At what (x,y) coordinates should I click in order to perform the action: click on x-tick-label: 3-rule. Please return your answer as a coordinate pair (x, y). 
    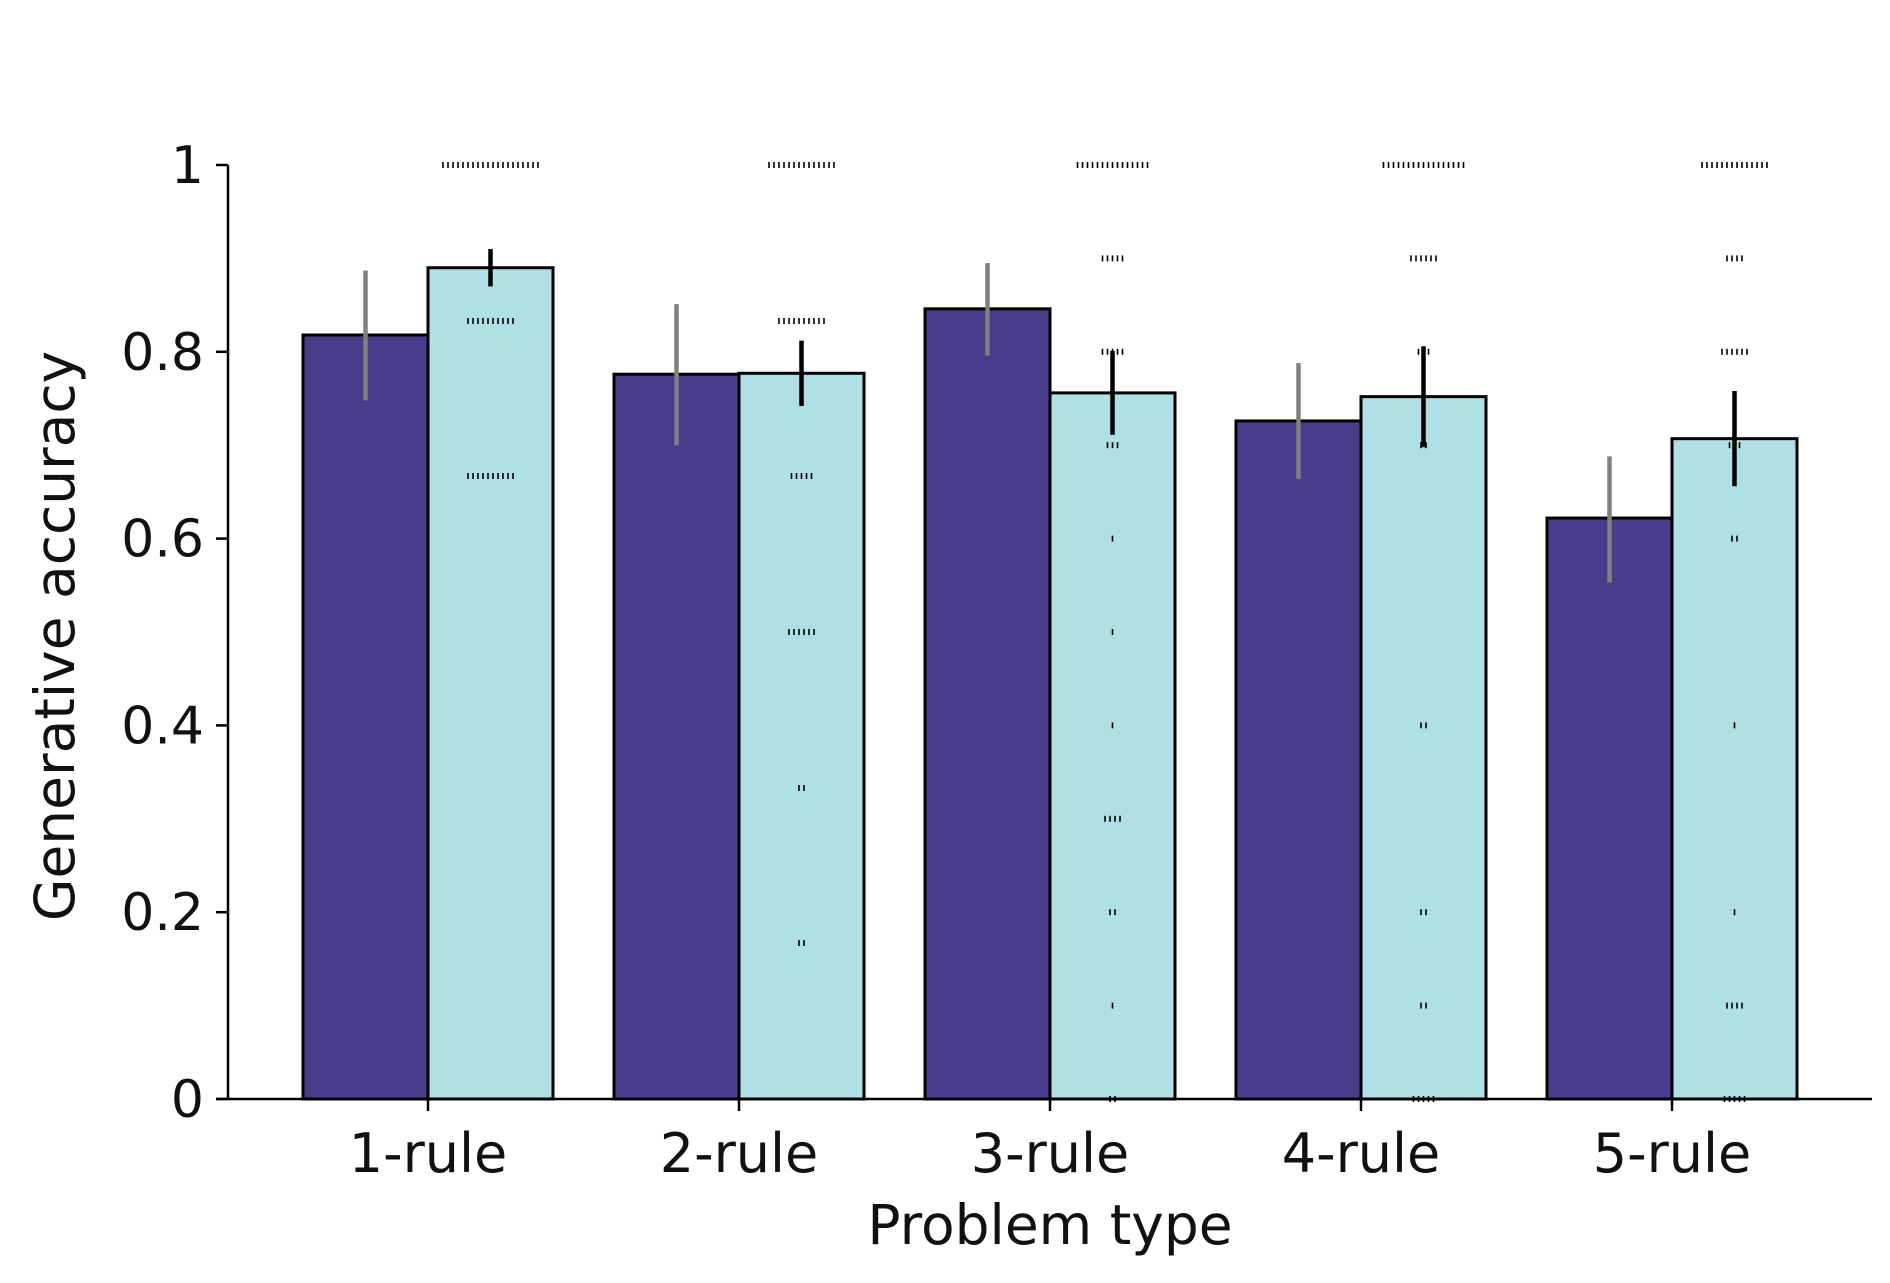
    Looking at the image, I should click on (1050, 1153).